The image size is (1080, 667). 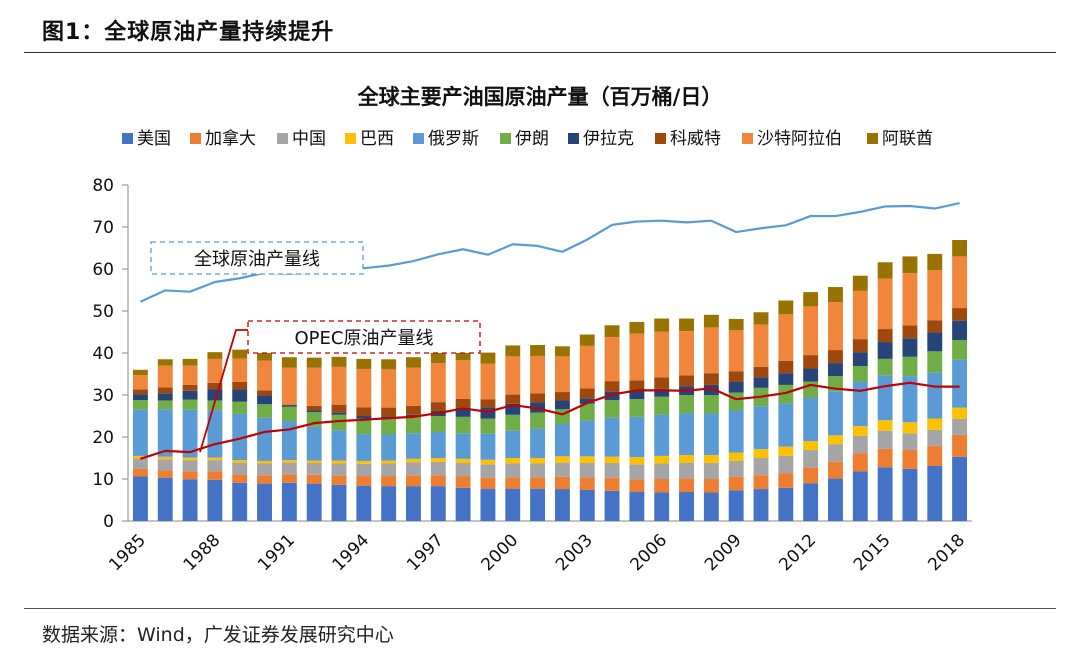 I want to click on legend-item: 巴西, so click(x=369, y=139).